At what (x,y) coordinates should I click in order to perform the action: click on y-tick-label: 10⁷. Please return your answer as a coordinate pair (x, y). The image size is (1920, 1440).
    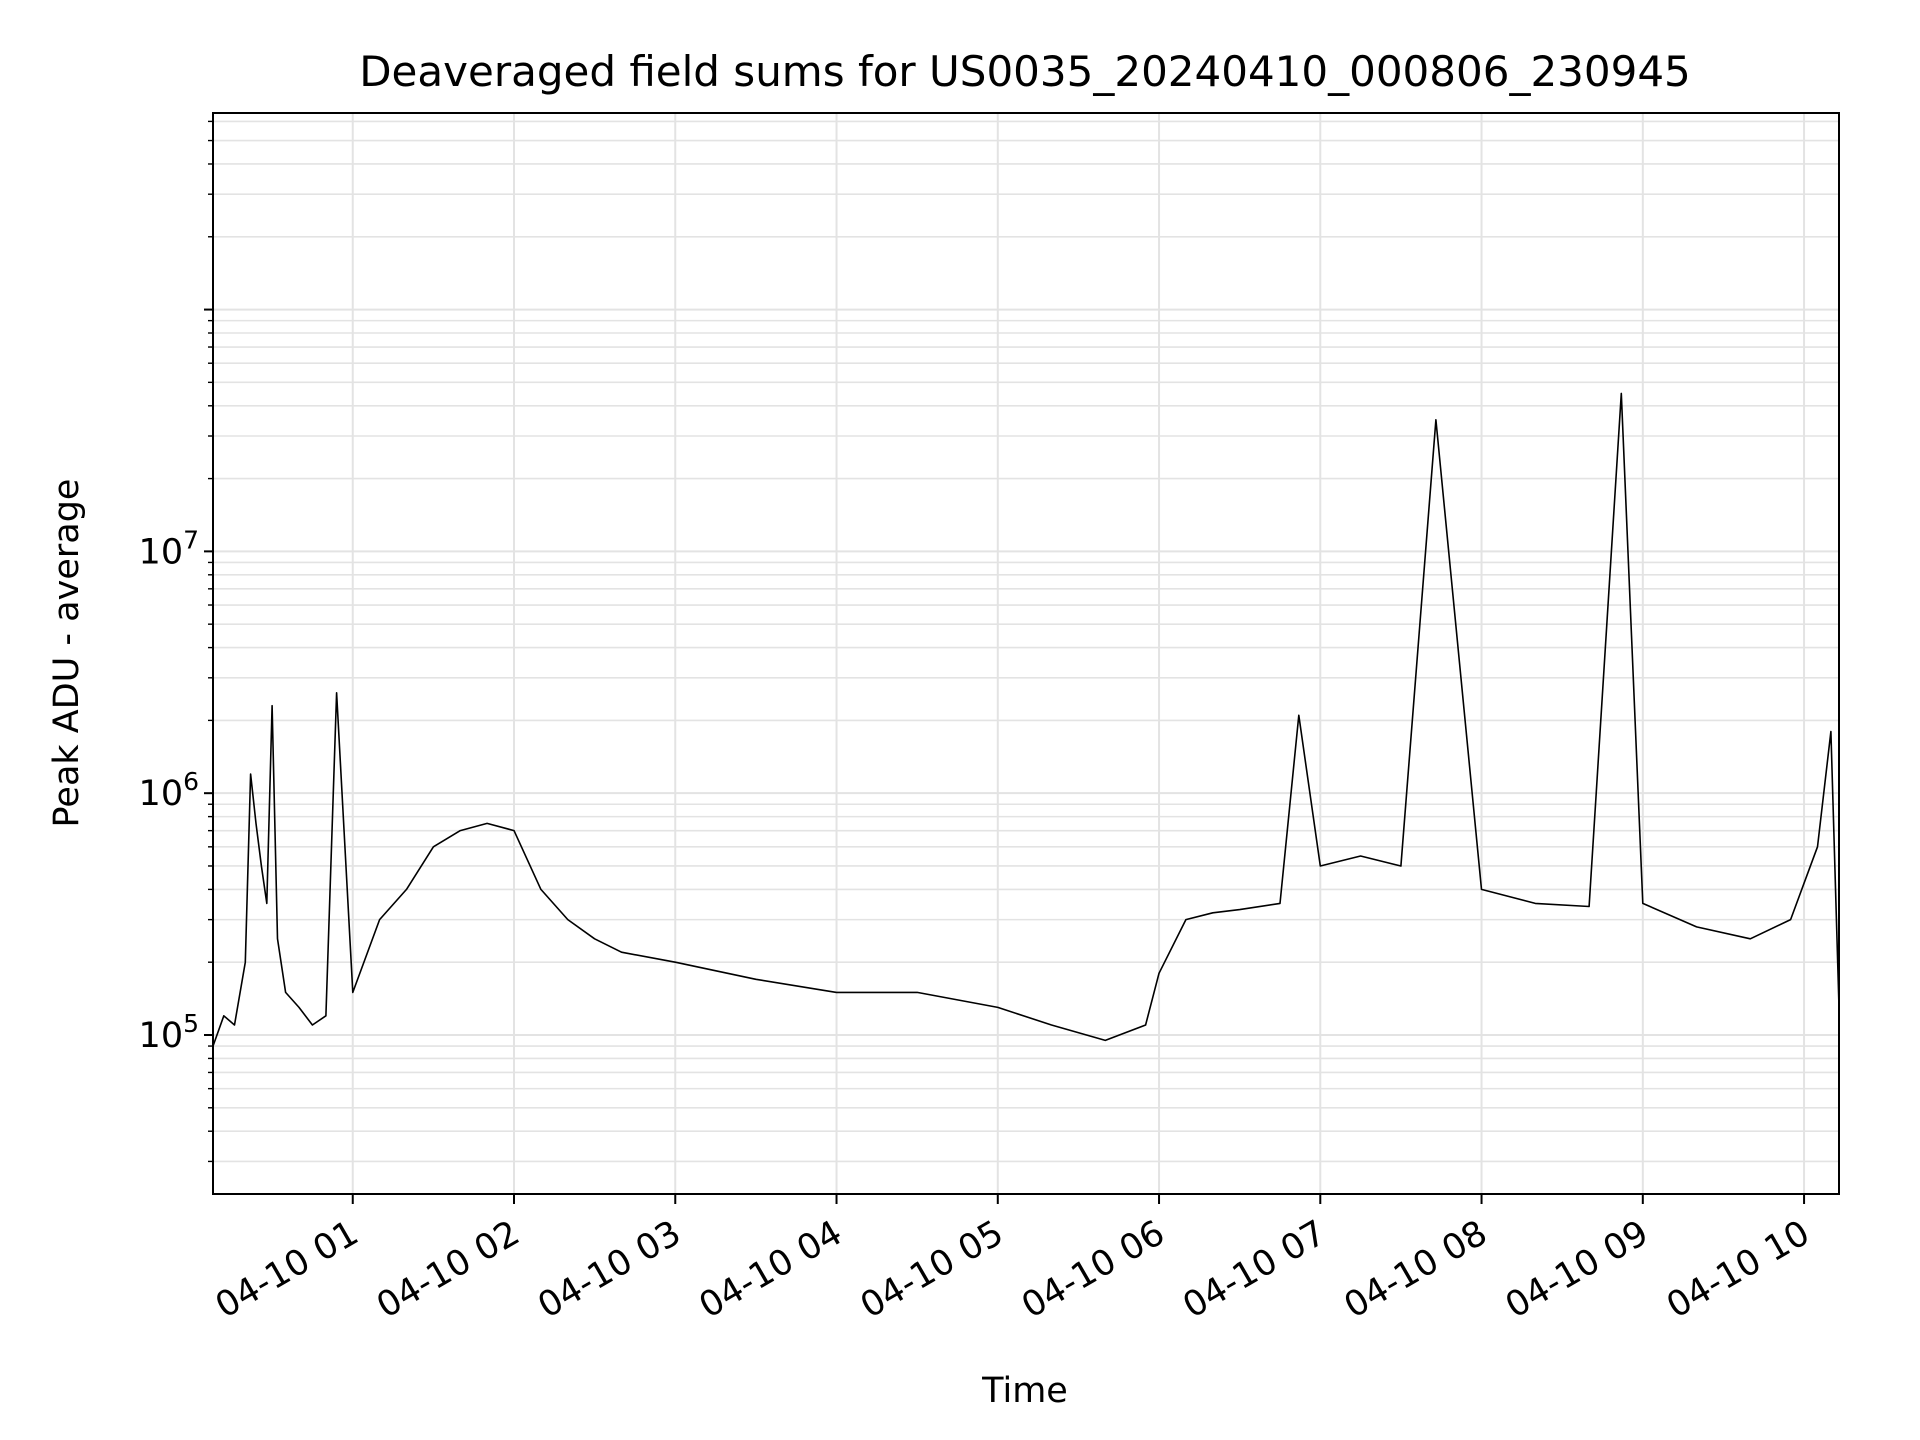
    Looking at the image, I should click on (169, 548).